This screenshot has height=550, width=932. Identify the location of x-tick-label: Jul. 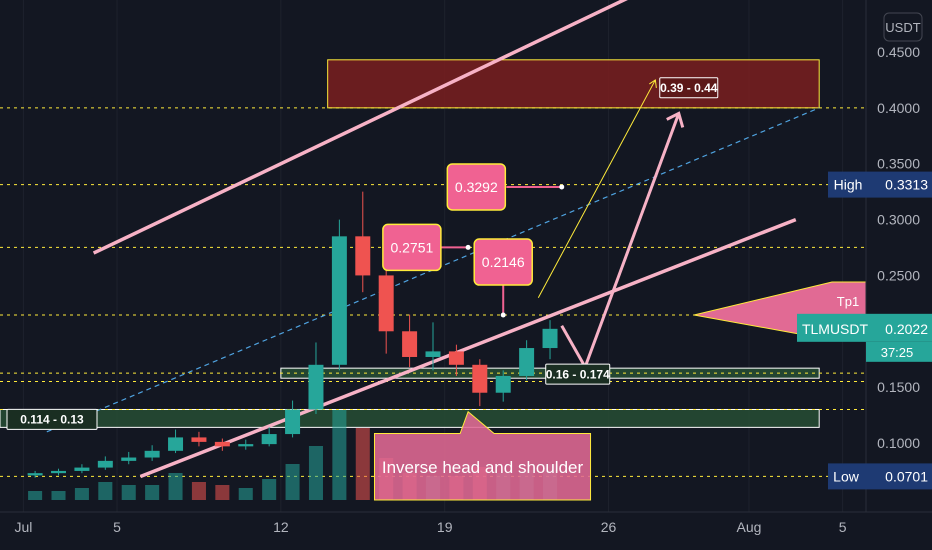
(23, 527).